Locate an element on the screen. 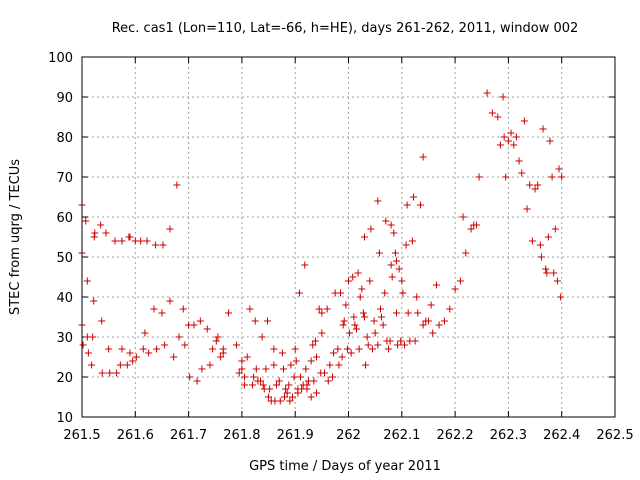 Image resolution: width=640 pixels, height=480 pixels. x-tick-label: 261.8 is located at coordinates (241, 435).